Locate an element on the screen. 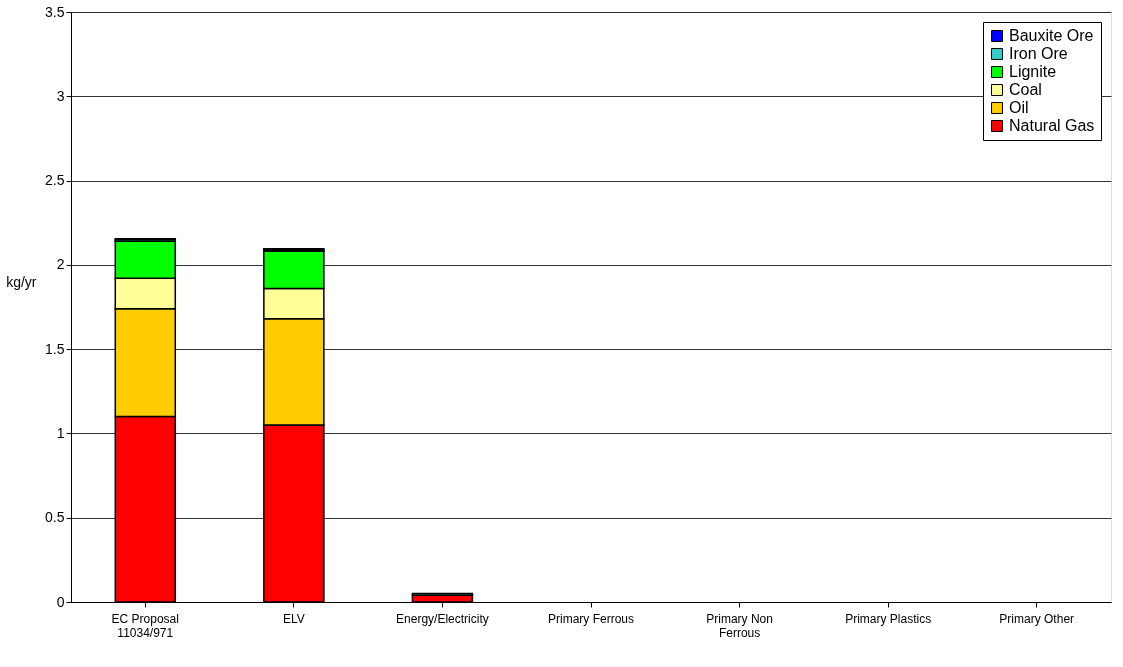 Image resolution: width=1123 pixels, height=667 pixels. y-axis-title: kg/yr is located at coordinates (21, 281).